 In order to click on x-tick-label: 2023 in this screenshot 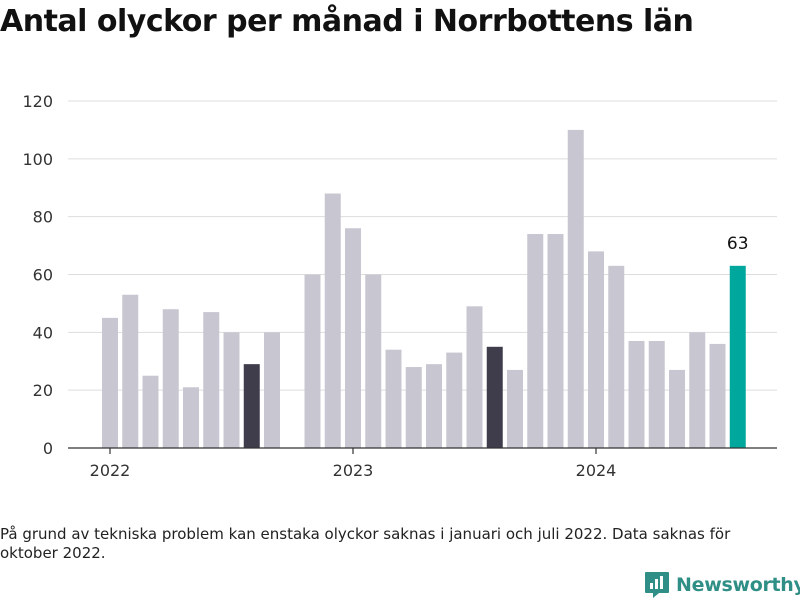, I will do `click(353, 470)`.